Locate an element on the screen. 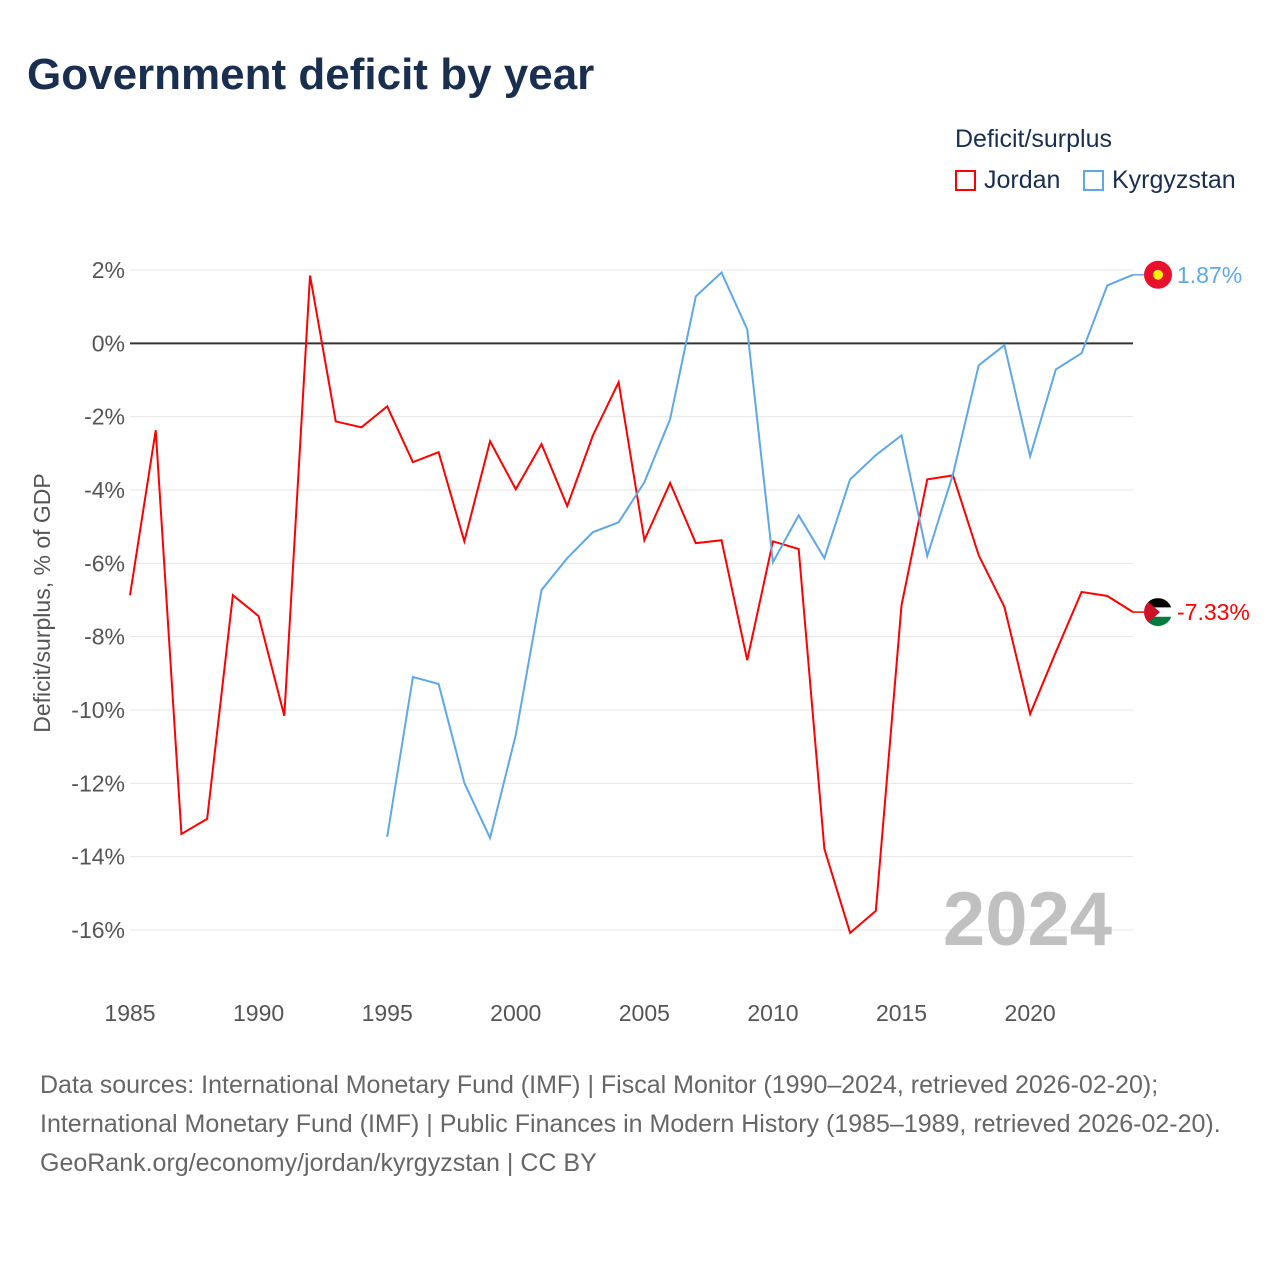 Image resolution: width=1280 pixels, height=1280 pixels. legend-item-kyrgyzstan: Kyrgyzstan is located at coordinates (1159, 180).